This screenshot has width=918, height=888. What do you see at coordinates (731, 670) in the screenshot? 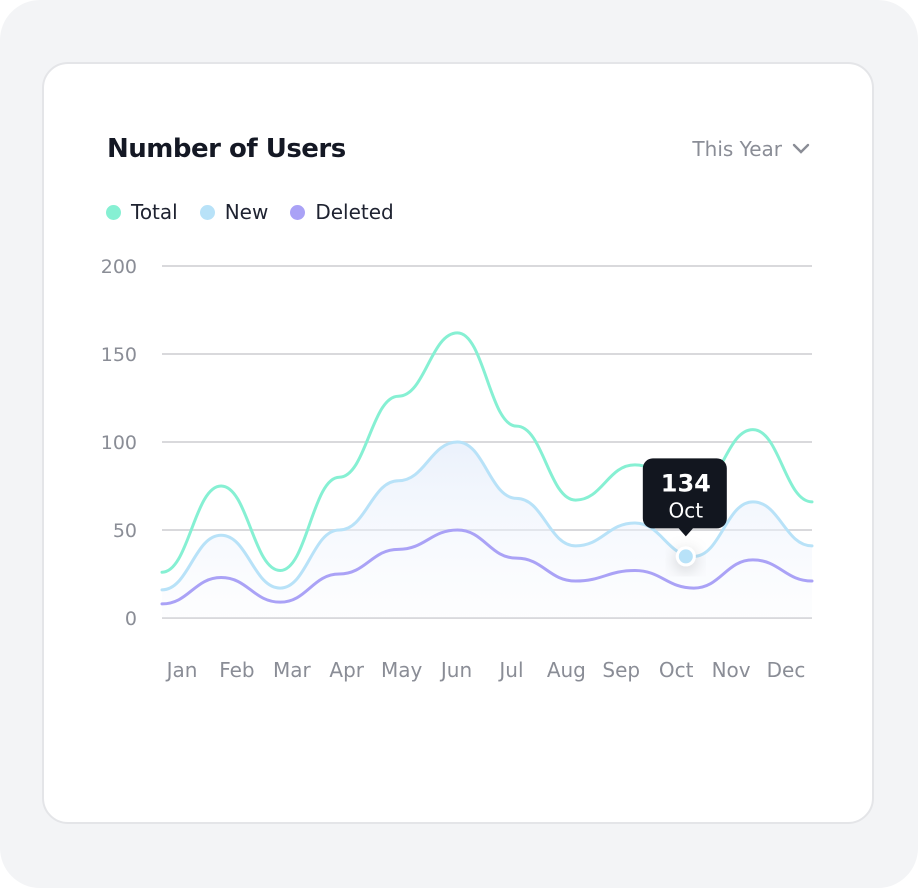
I see `x-tick-label: Nov` at bounding box center [731, 670].